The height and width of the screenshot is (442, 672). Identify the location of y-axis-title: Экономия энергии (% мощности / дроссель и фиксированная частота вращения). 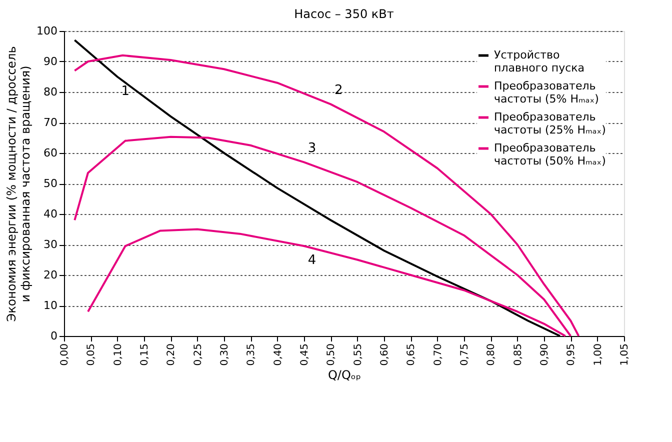
(18, 184).